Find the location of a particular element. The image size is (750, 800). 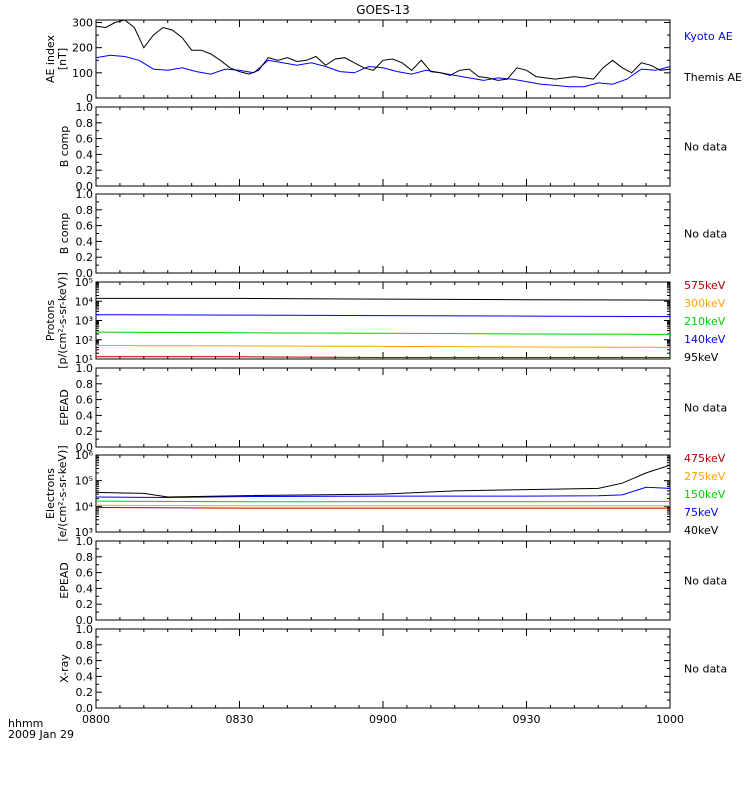

legend-300kev: 300keV is located at coordinates (705, 303).